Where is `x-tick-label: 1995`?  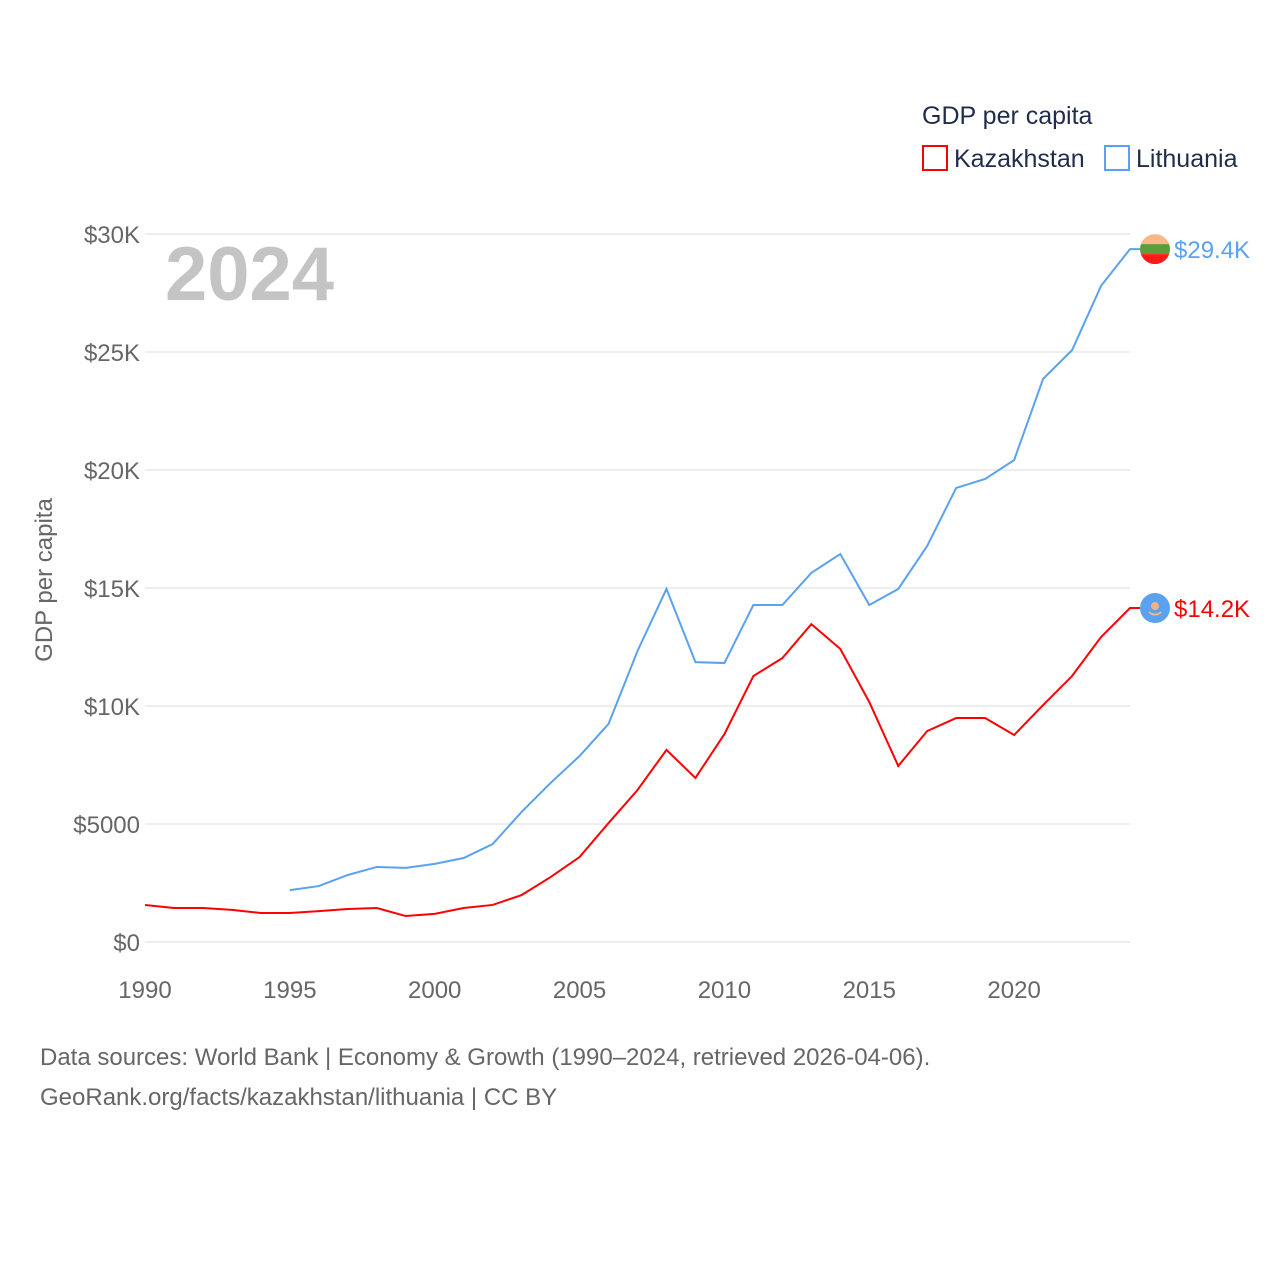 x-tick-label: 1995 is located at coordinates (289, 990).